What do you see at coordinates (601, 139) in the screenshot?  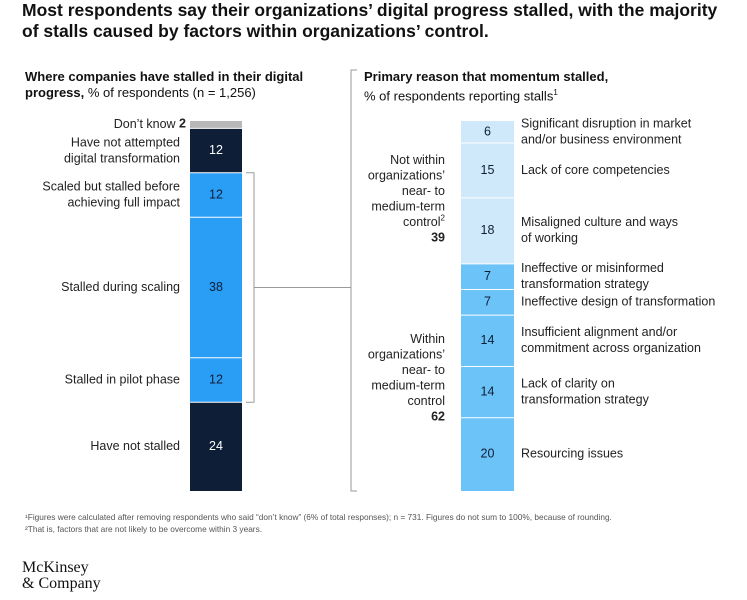 I see `right-segment-label: and/or business environment` at bounding box center [601, 139].